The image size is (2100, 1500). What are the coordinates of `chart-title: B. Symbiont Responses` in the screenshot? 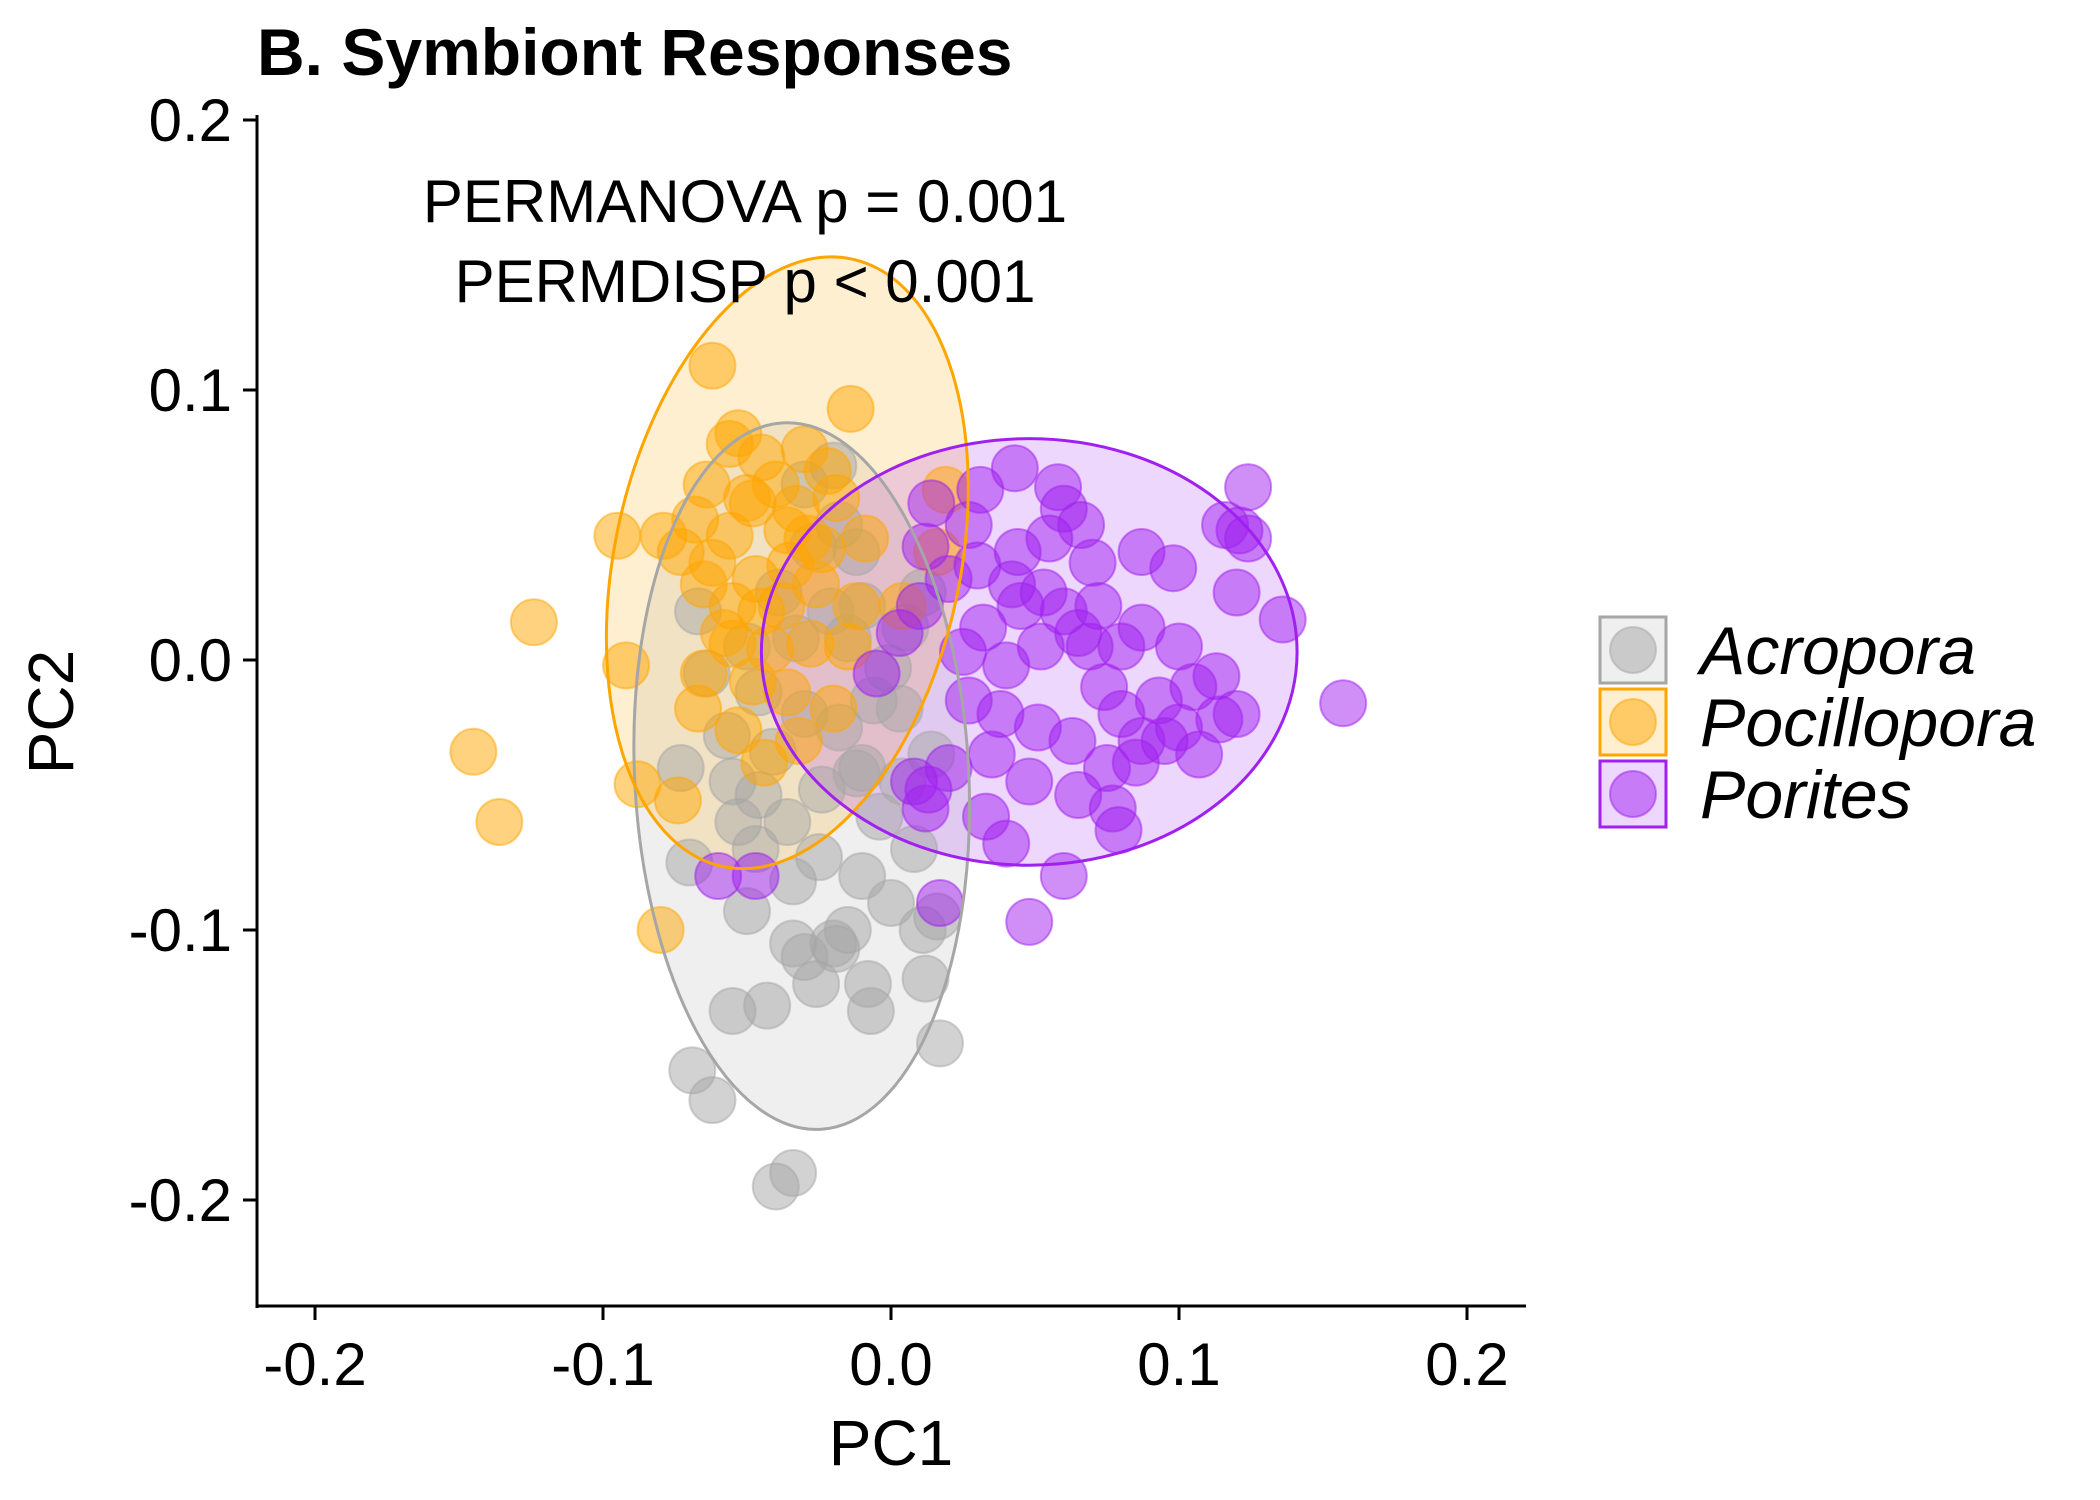 It's located at (635, 52).